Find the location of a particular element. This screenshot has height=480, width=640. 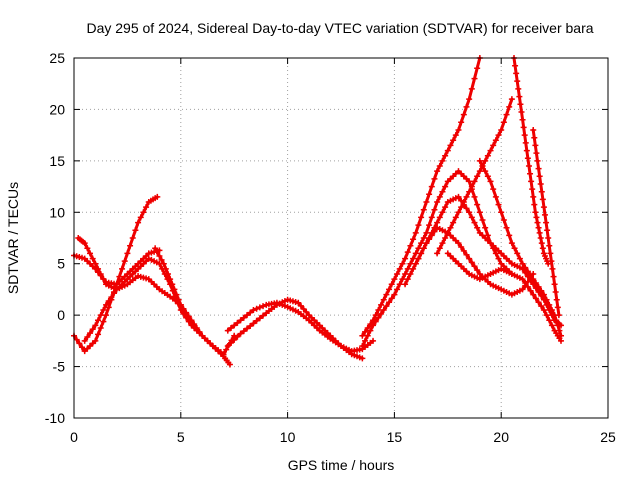

y-tick-label: 0 is located at coordinates (61, 315).